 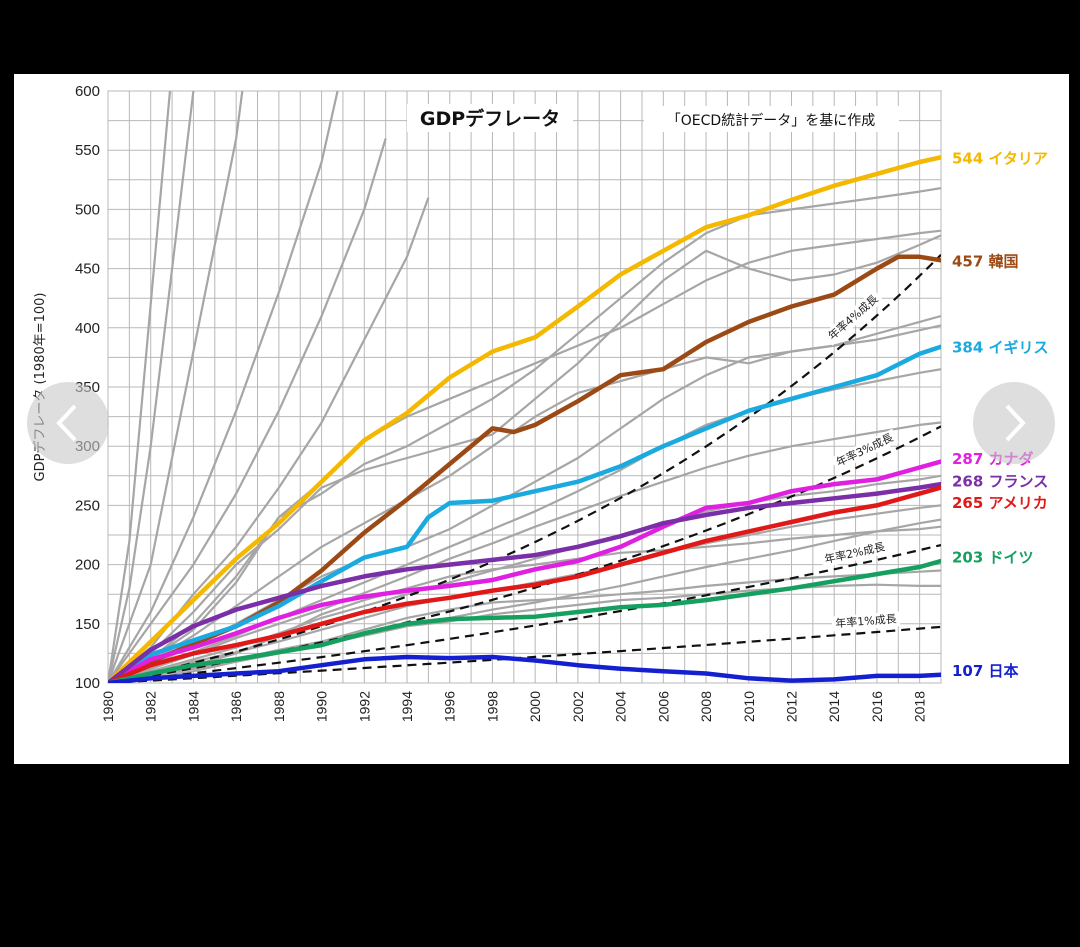 I want to click on growth-line-label: 年率1%成長, so click(x=866, y=620).